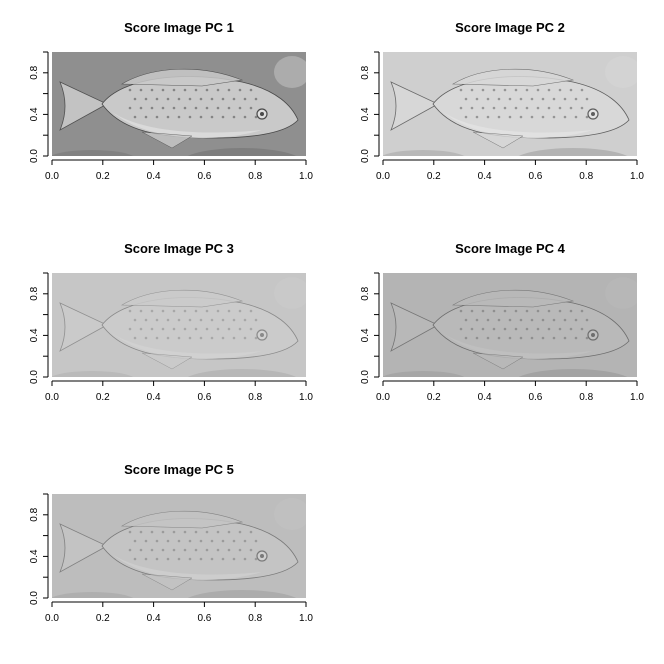 The height and width of the screenshot is (664, 664). Describe the element at coordinates (637, 176) in the screenshot. I see `x-tick-label: 1.0` at that location.